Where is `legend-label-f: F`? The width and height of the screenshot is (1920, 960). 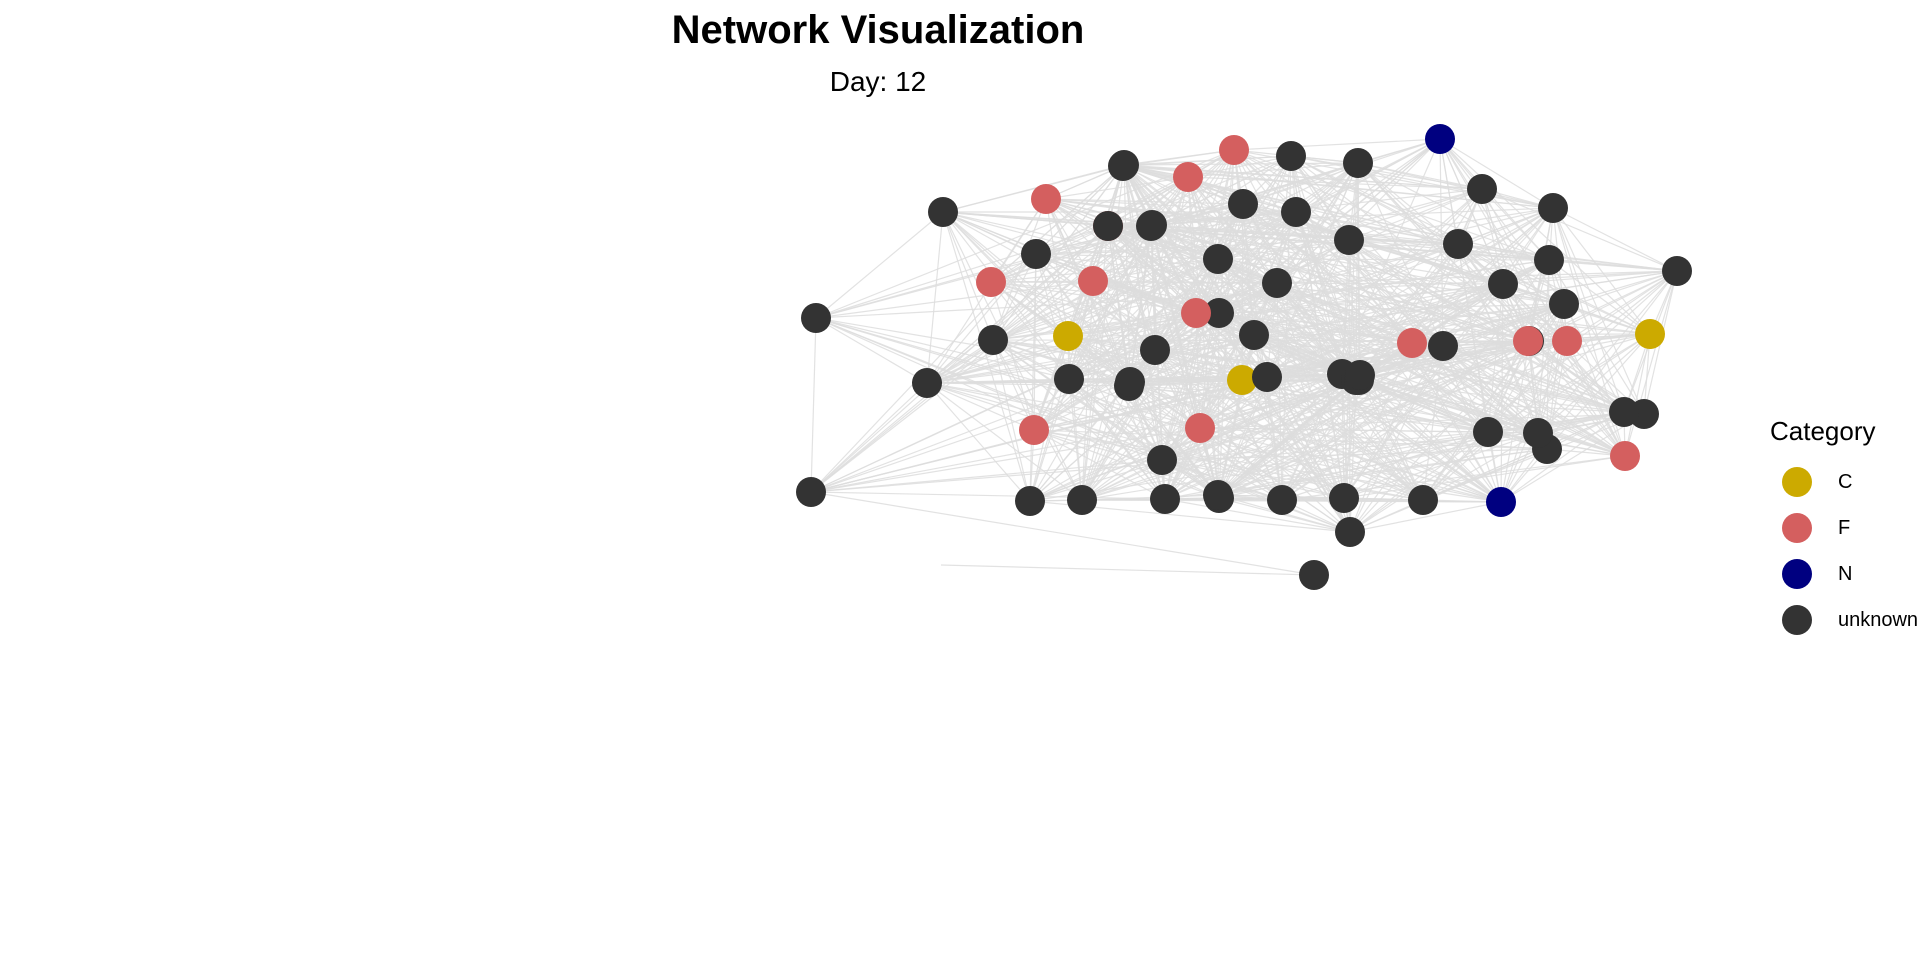
legend-label-f: F is located at coordinates (1844, 527).